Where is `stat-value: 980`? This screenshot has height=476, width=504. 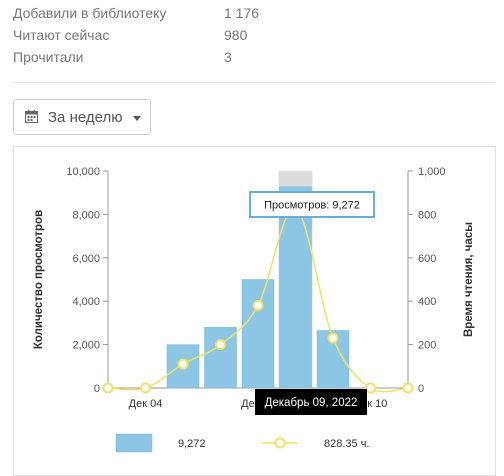 stat-value: 980 is located at coordinates (236, 35).